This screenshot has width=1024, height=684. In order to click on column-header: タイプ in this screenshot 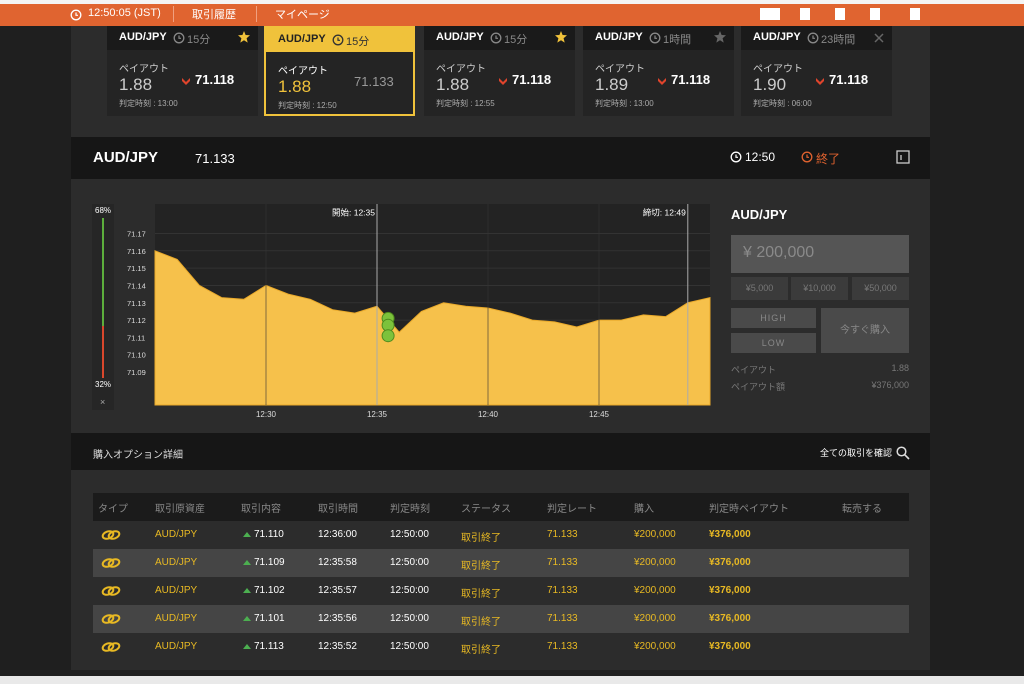, I will do `click(113, 509)`.